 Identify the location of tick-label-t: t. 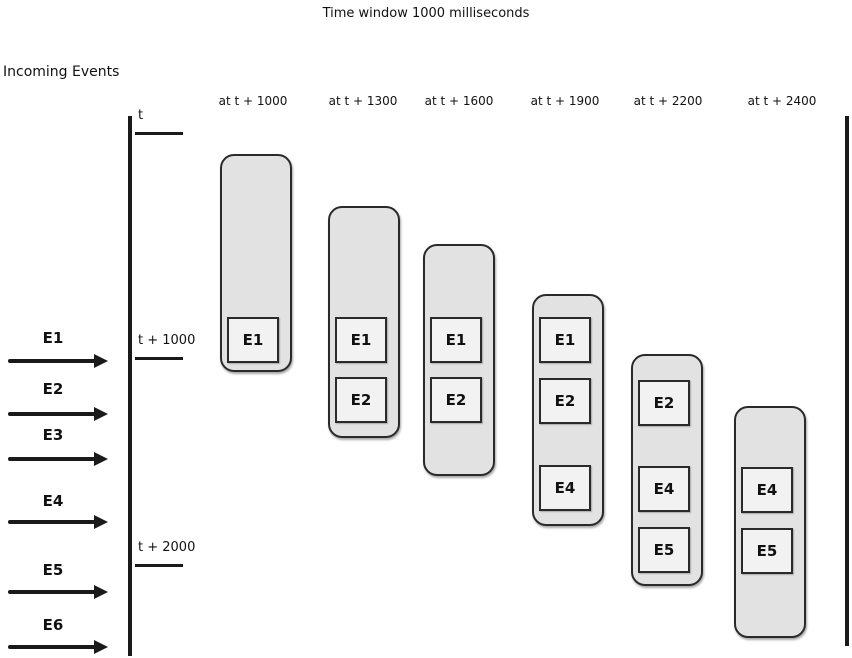
(141, 115).